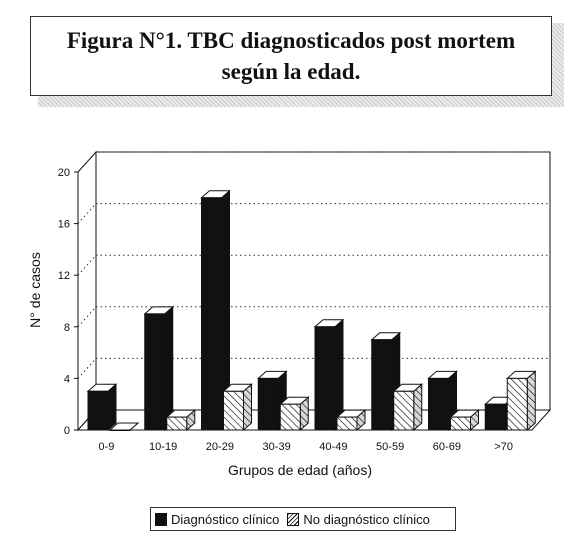  Describe the element at coordinates (106, 447) in the screenshot. I see `x-tick-label: 0-9` at that location.